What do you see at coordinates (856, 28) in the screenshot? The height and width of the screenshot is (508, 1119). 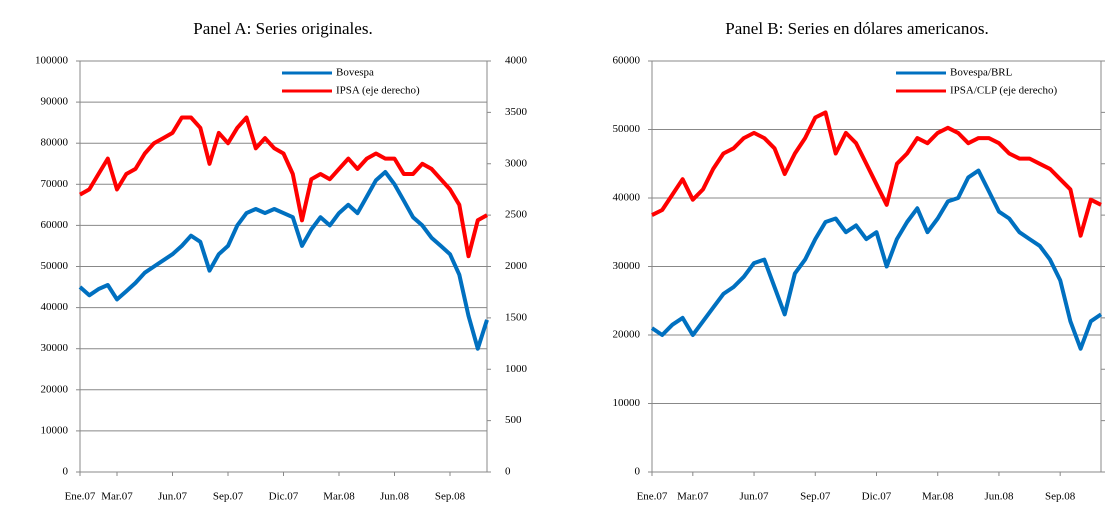 I see `chart-title: Panel B: Series en dólares americanos.` at bounding box center [856, 28].